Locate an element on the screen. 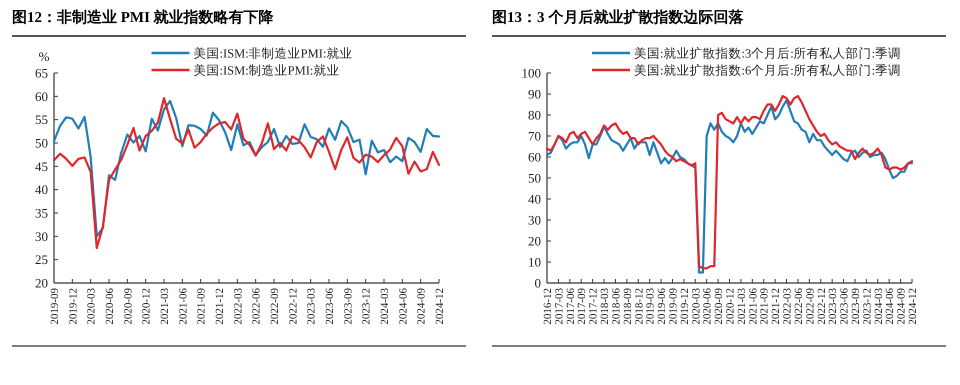  y-tick-label: 100 is located at coordinates (531, 73).